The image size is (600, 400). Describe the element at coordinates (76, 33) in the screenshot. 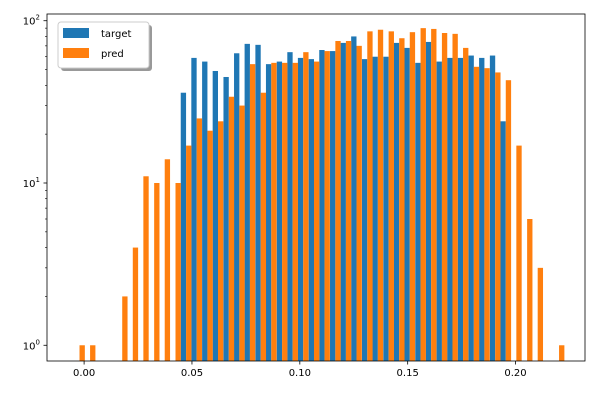

I see `legend-swatch-target` at that location.